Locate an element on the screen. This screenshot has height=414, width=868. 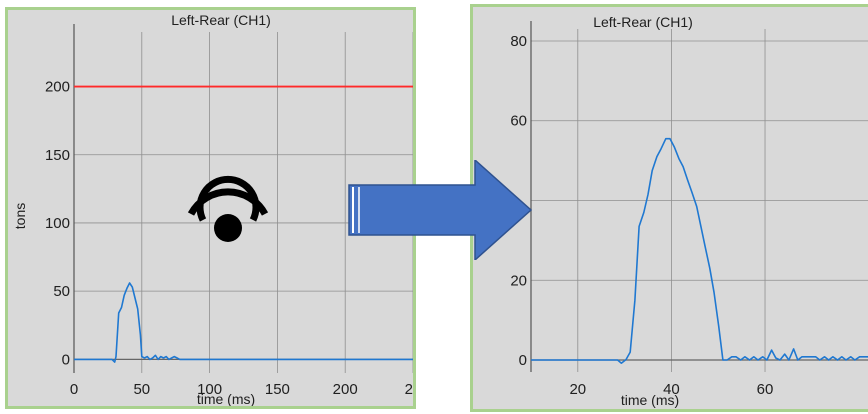
x-tick-label: 100 is located at coordinates (209, 389).